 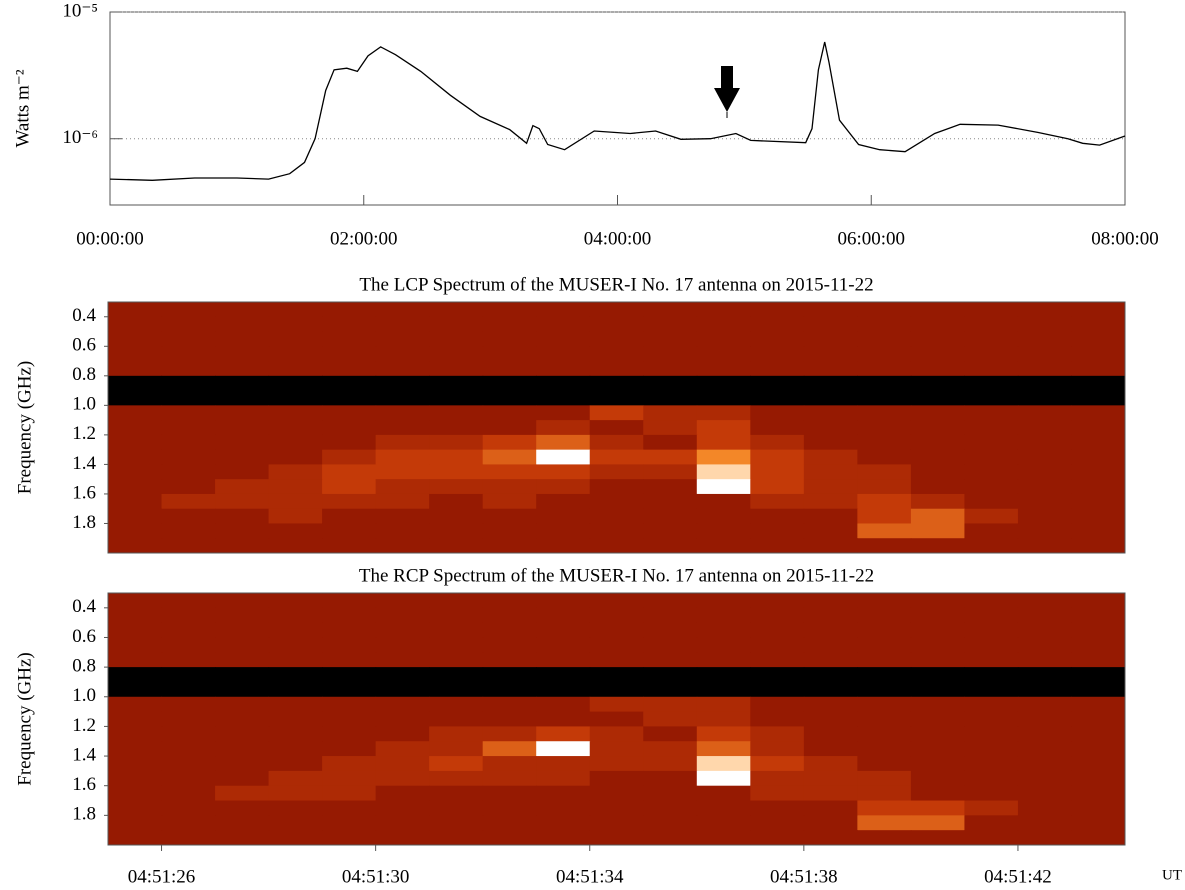 I want to click on x-tick-label: 02:00:00, so click(x=364, y=238).